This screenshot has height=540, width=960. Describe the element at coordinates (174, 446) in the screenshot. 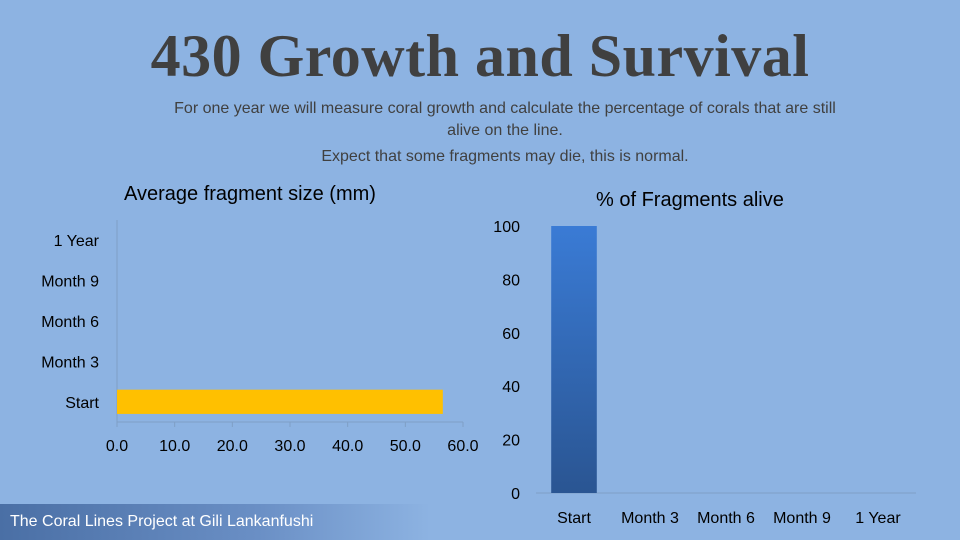

I see `size-x-tick-label: 10.0` at that location.